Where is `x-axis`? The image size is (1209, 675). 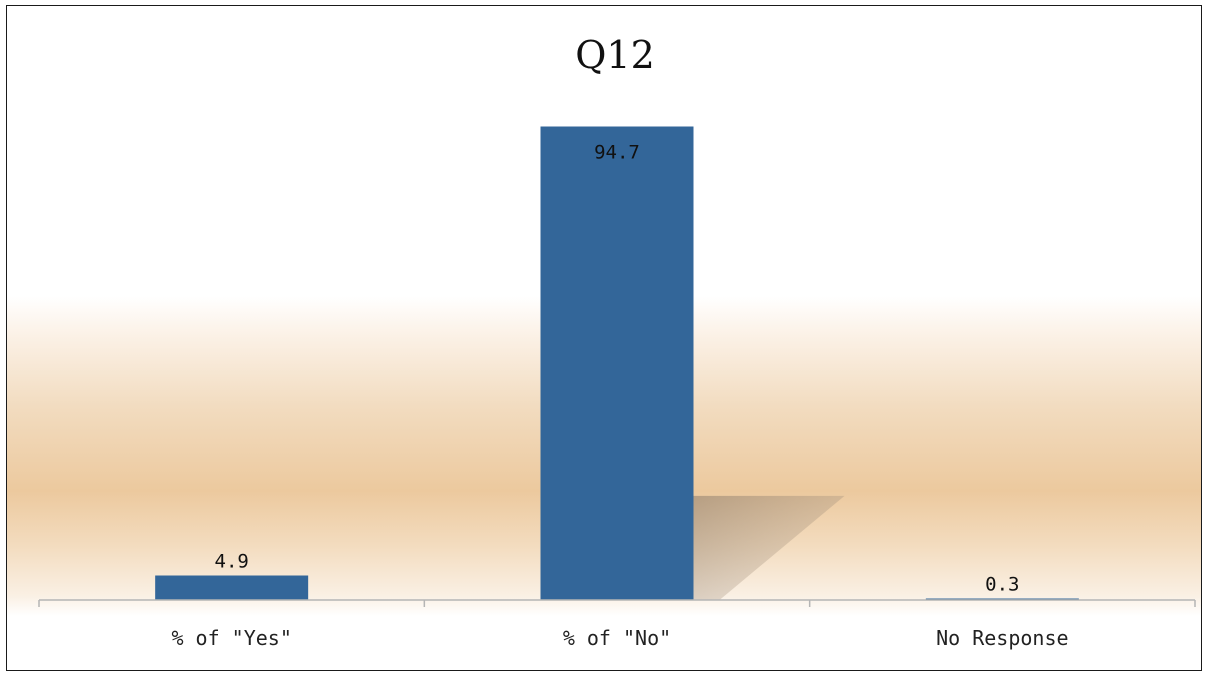
x-axis is located at coordinates (617, 603).